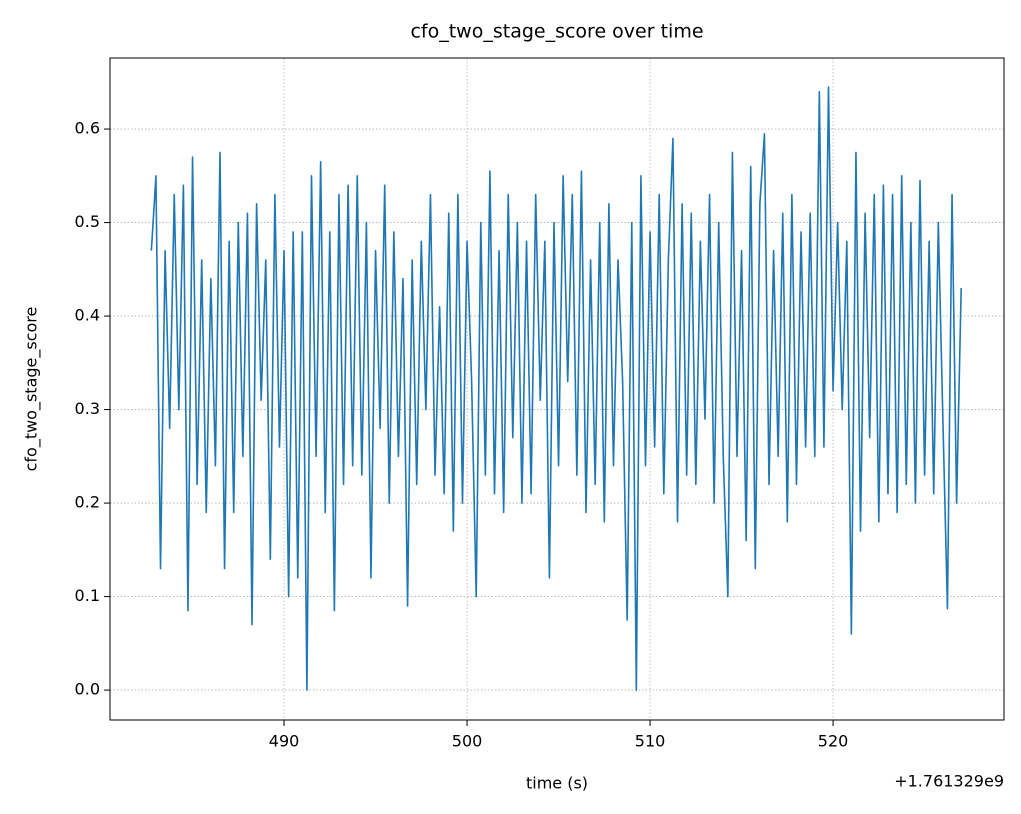  I want to click on y-tick-label: 0.4, so click(87, 315).